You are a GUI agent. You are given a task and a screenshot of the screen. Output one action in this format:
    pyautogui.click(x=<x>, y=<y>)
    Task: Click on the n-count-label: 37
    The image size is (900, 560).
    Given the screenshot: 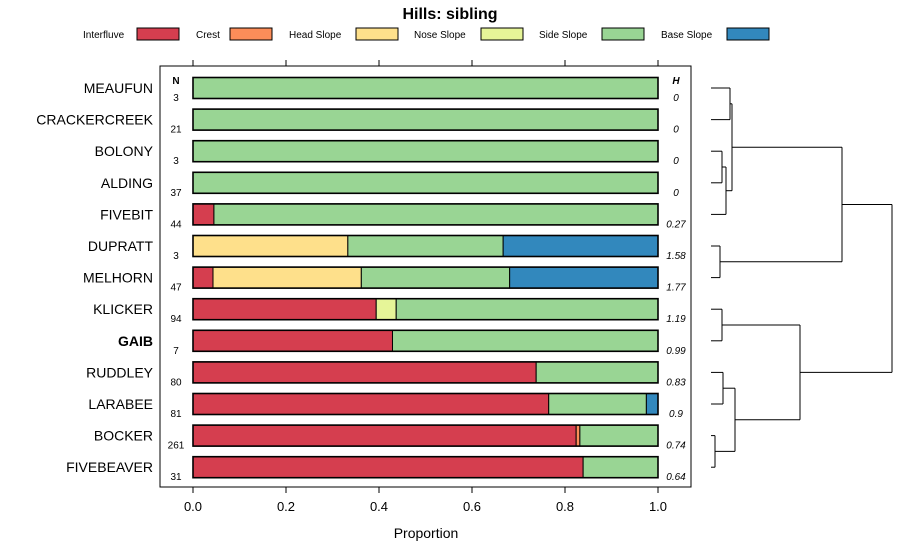 What is the action you would take?
    pyautogui.click(x=176, y=193)
    